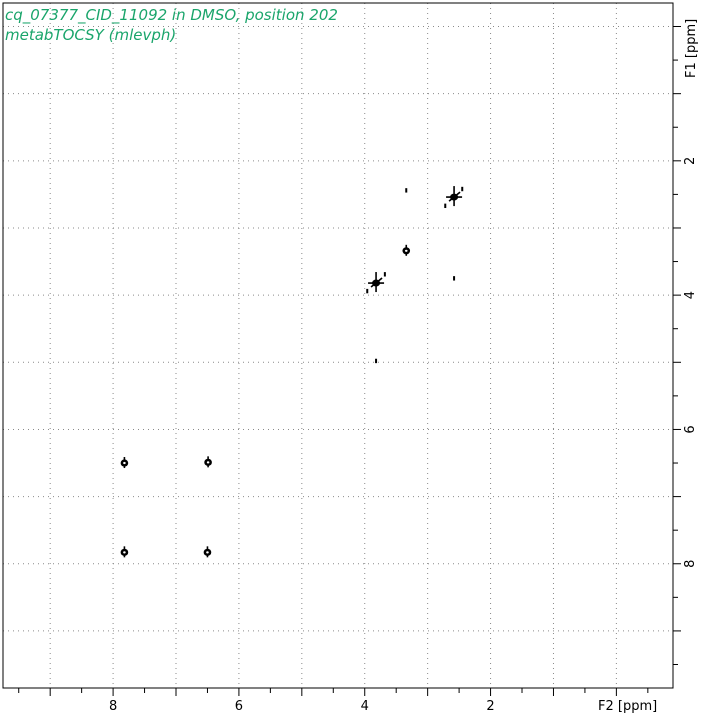 This screenshot has height=717, width=702. What do you see at coordinates (302, 706) in the screenshot?
I see `x-tick-labels: 8 6 4 2` at bounding box center [302, 706].